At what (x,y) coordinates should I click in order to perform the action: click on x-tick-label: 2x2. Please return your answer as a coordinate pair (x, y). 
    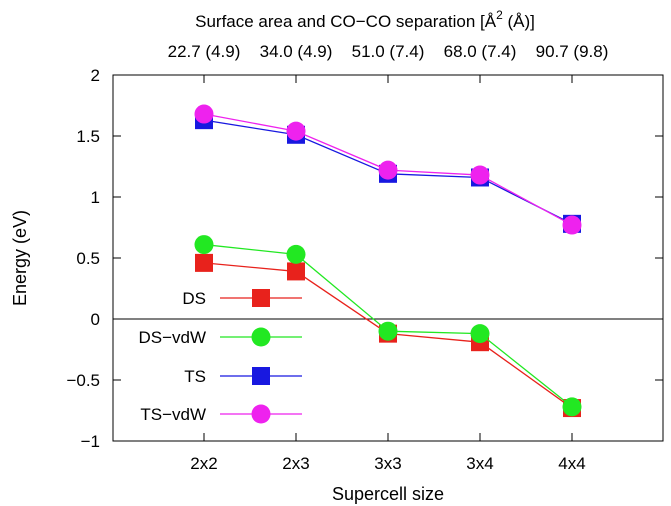
    Looking at the image, I should click on (203, 463).